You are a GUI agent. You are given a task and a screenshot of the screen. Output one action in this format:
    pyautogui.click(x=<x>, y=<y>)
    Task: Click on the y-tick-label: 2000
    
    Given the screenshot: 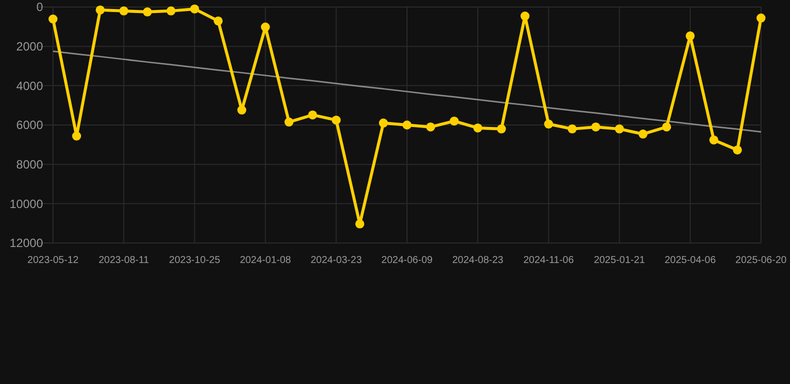 What is the action you would take?
    pyautogui.click(x=30, y=47)
    